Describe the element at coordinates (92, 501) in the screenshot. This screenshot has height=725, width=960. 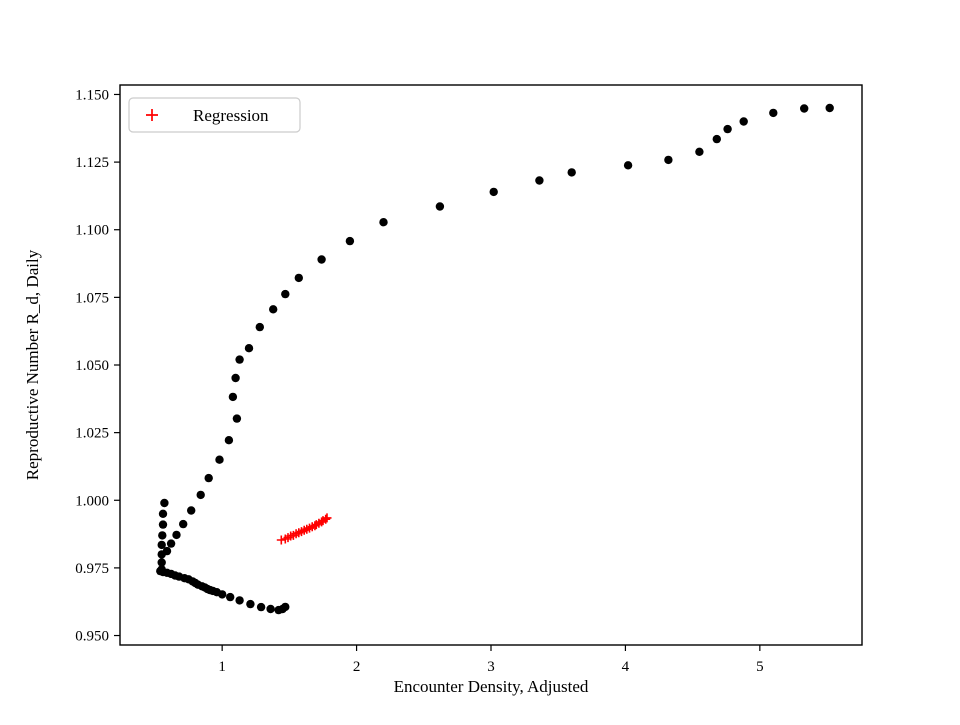
I see `y-tick-label: 1.000` at that location.